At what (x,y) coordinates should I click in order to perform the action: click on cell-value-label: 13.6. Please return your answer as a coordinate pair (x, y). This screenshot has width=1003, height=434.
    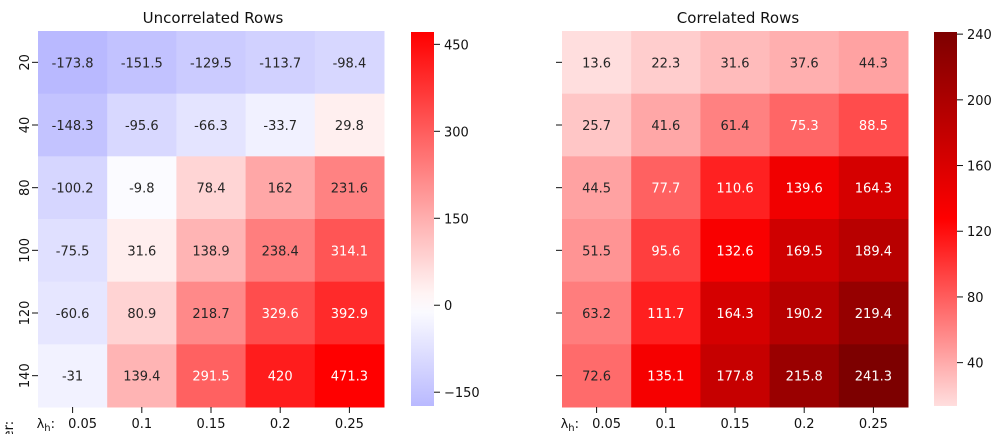
    Looking at the image, I should click on (596, 63).